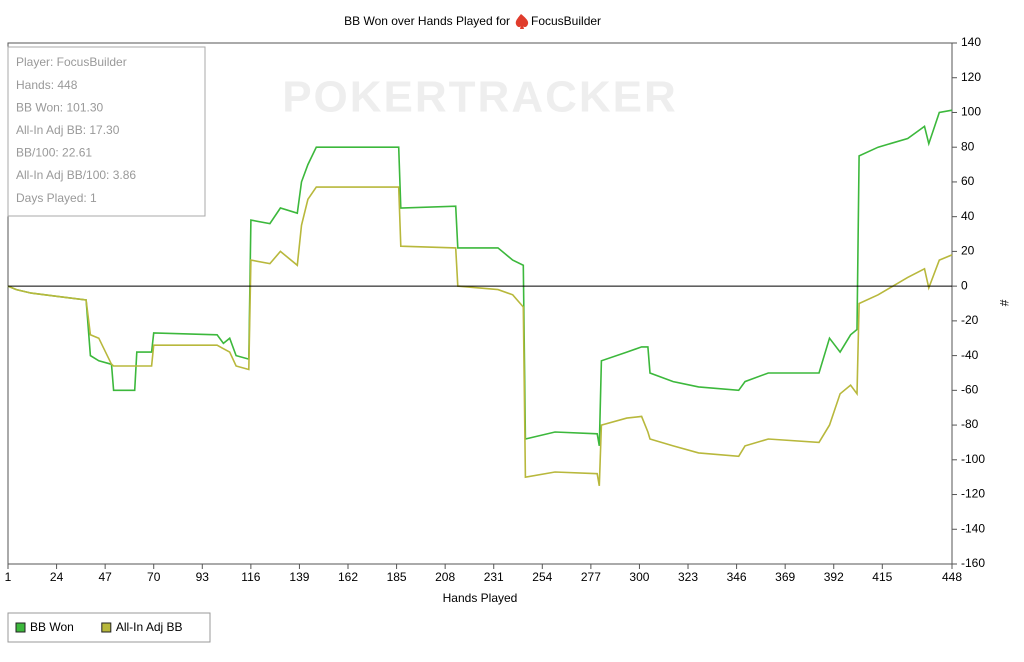 This screenshot has width=1024, height=662. I want to click on x-tick-label: 162, so click(348, 577).